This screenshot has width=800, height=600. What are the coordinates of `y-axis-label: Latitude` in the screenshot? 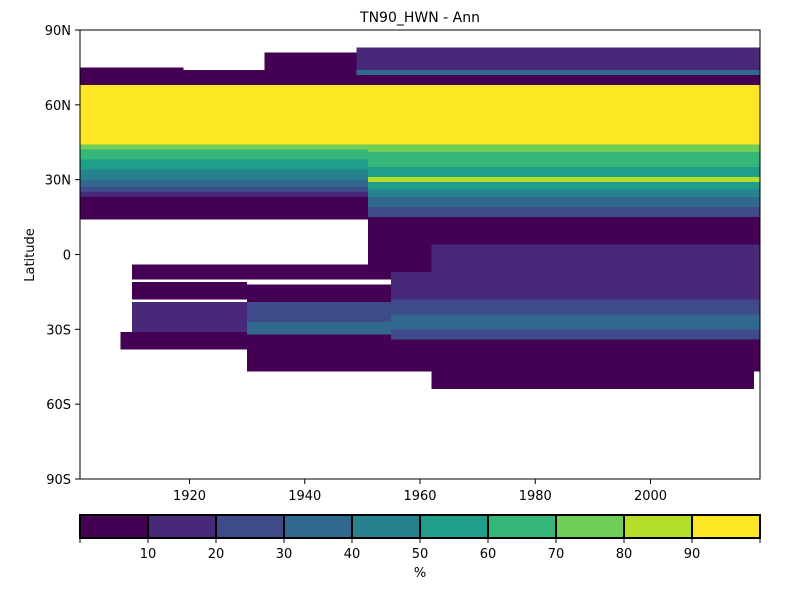 It's located at (30, 255).